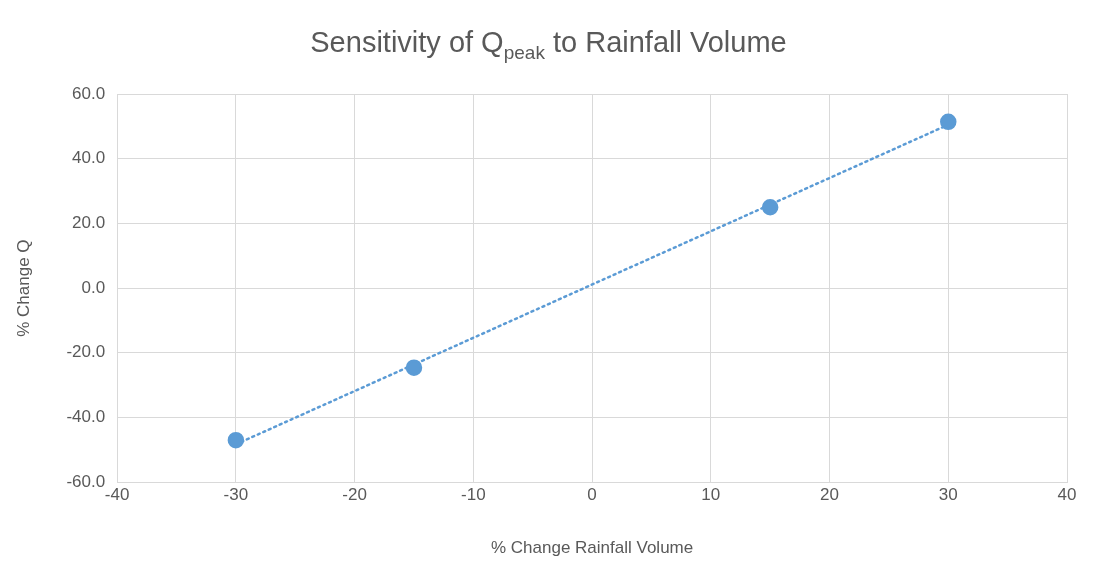  Describe the element at coordinates (89, 93) in the screenshot. I see `y-tick-label: 60.0` at that location.